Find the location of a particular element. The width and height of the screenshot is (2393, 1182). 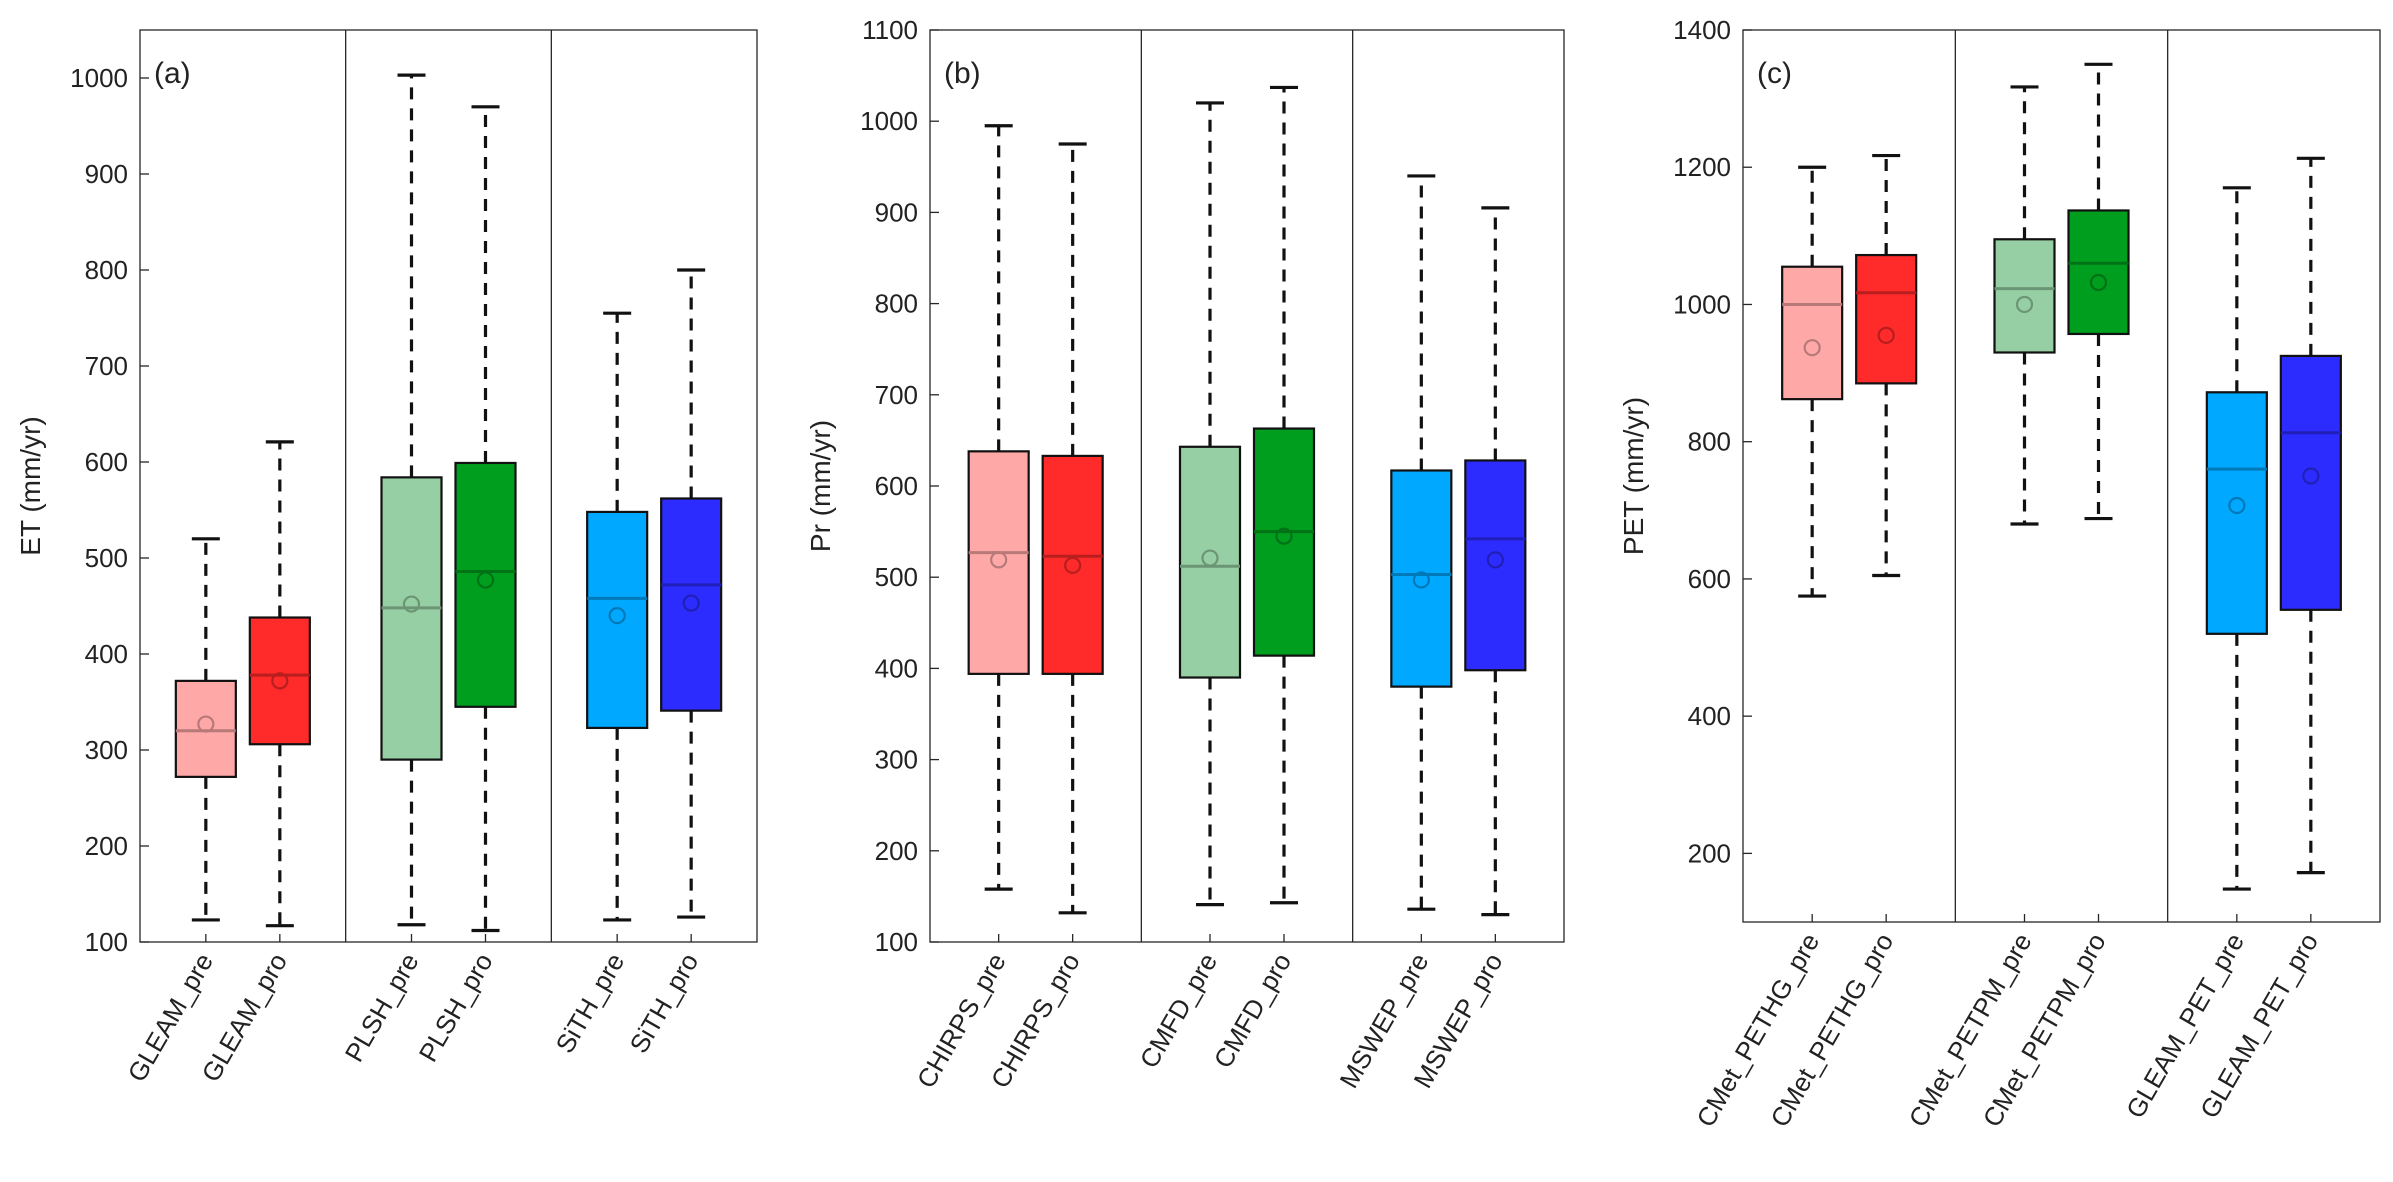

y-axis-label: PET (mm/yr) is located at coordinates (1633, 476).